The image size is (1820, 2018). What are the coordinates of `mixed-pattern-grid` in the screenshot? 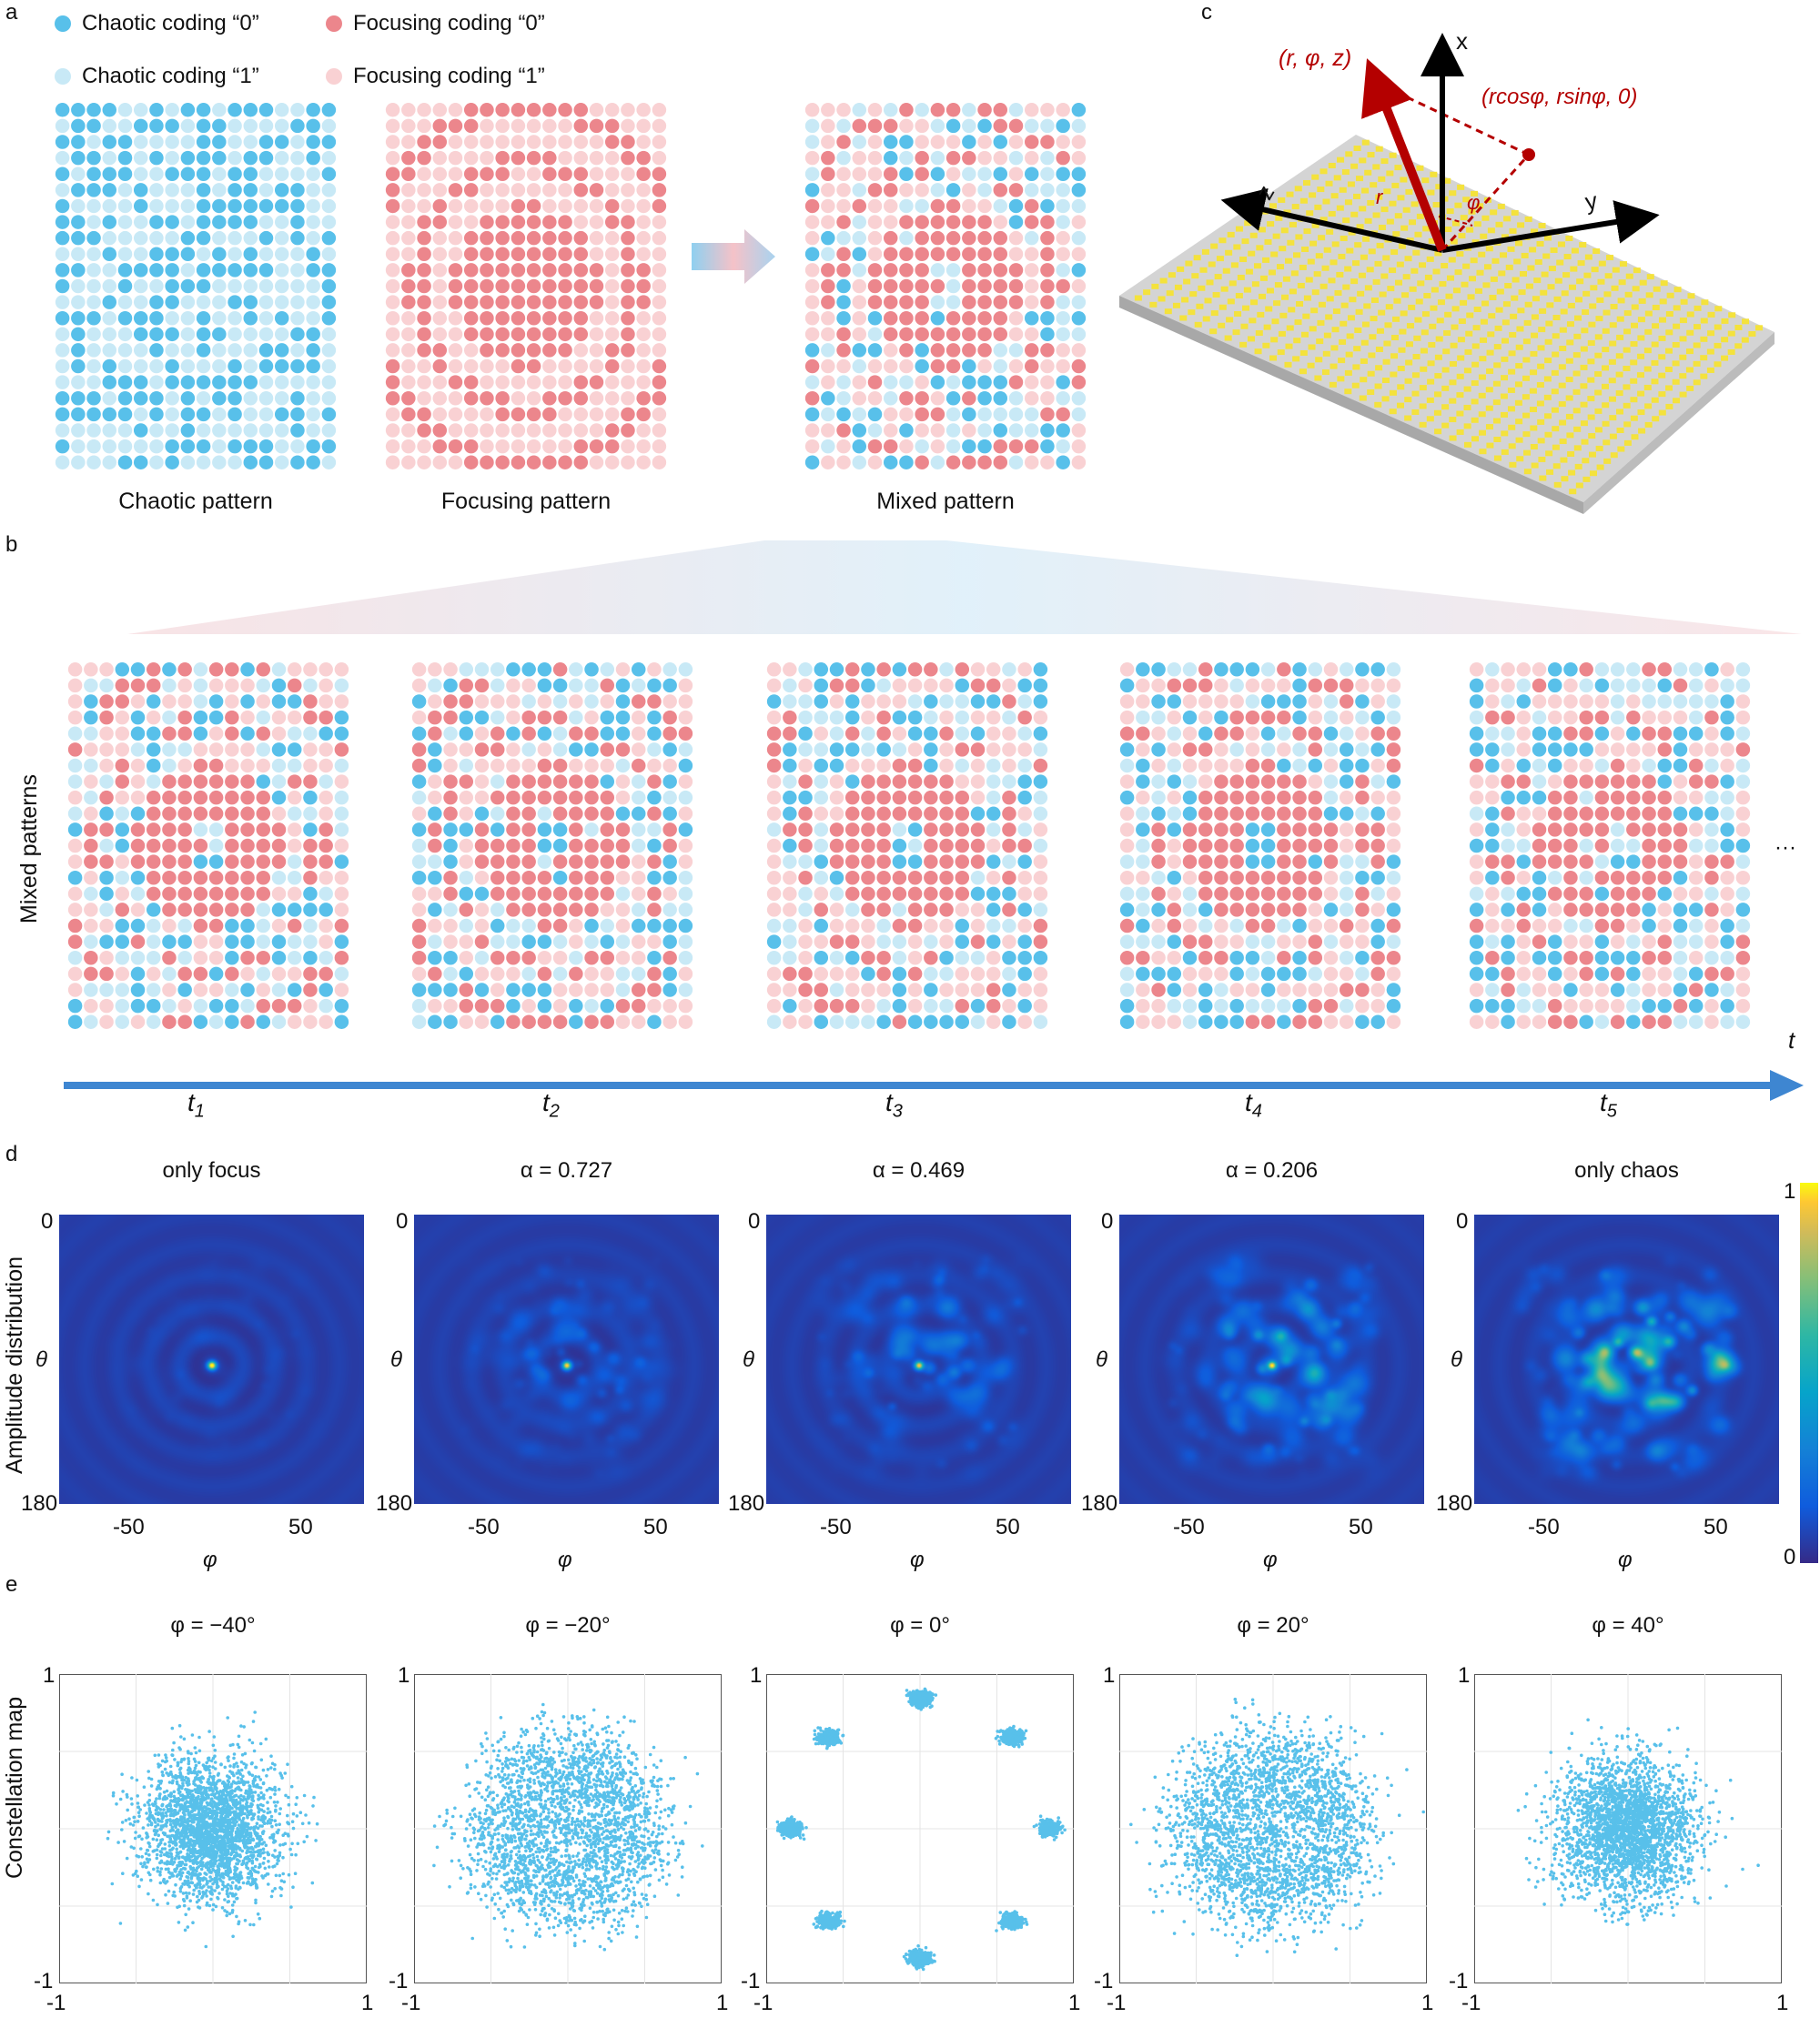 It's located at (946, 286).